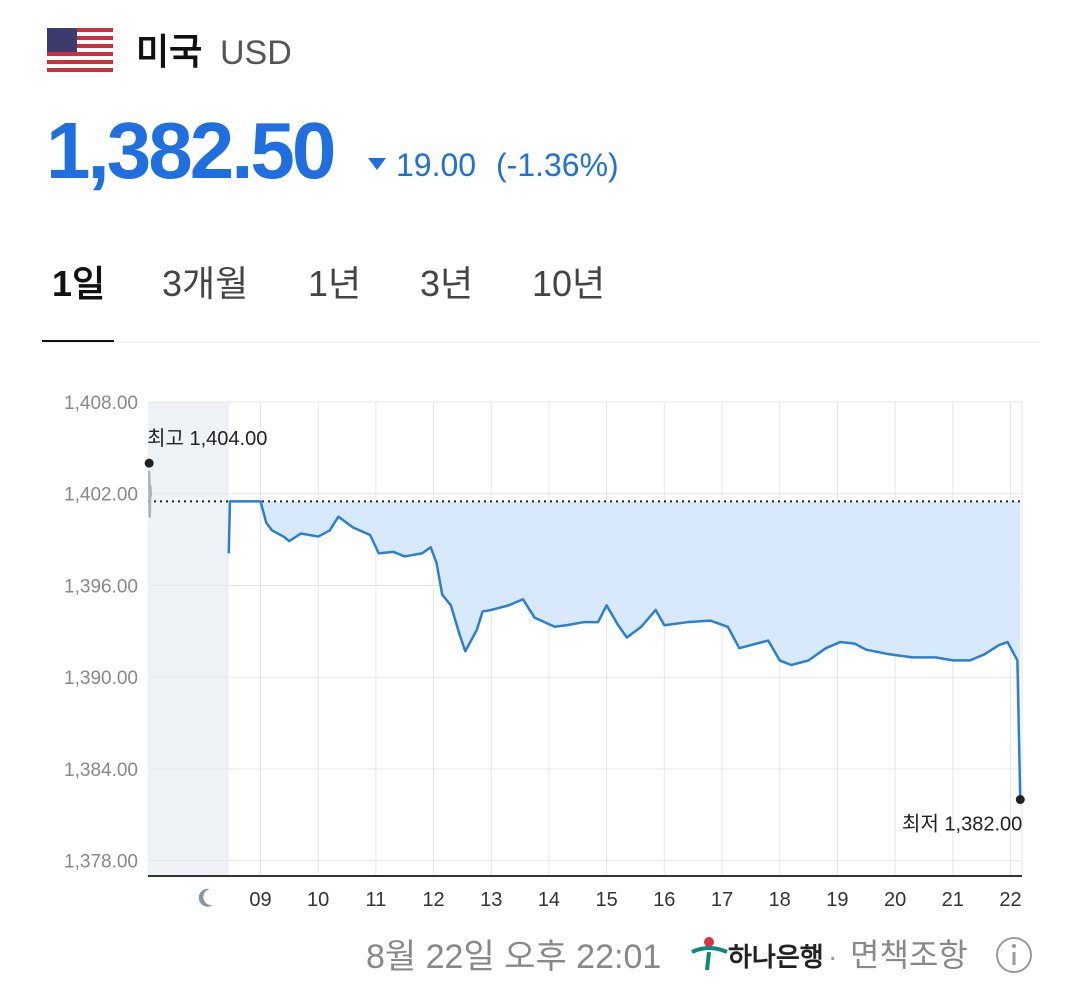 The image size is (1079, 1007). Describe the element at coordinates (1014, 955) in the screenshot. I see `info-icon` at that location.